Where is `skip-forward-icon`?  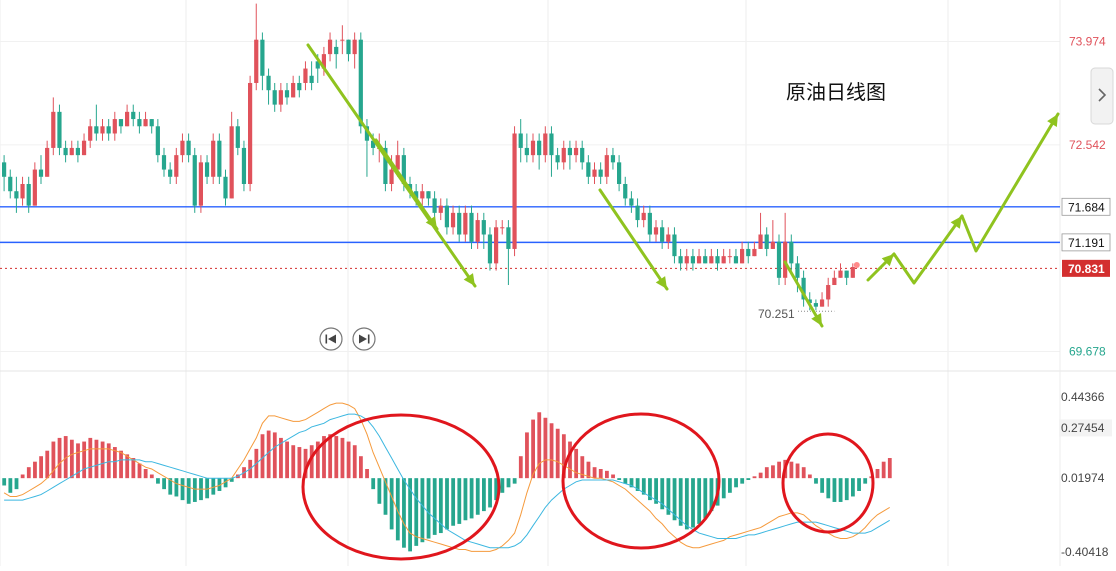 skip-forward-icon is located at coordinates (364, 339).